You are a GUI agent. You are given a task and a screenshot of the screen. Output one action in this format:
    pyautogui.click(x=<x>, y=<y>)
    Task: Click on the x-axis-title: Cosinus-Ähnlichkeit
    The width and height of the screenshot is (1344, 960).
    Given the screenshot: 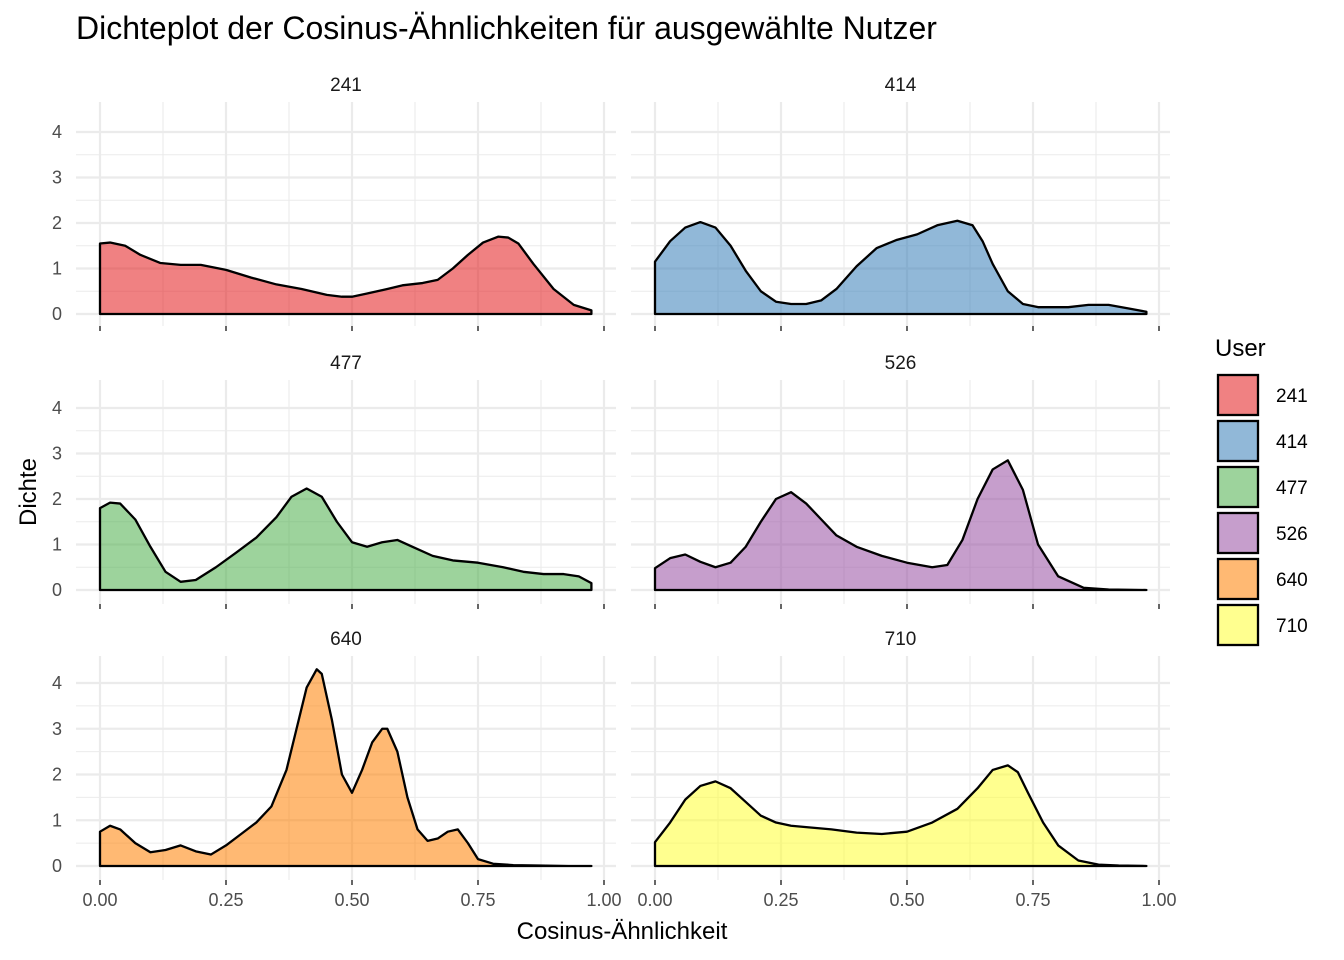 What is the action you would take?
    pyautogui.click(x=622, y=931)
    